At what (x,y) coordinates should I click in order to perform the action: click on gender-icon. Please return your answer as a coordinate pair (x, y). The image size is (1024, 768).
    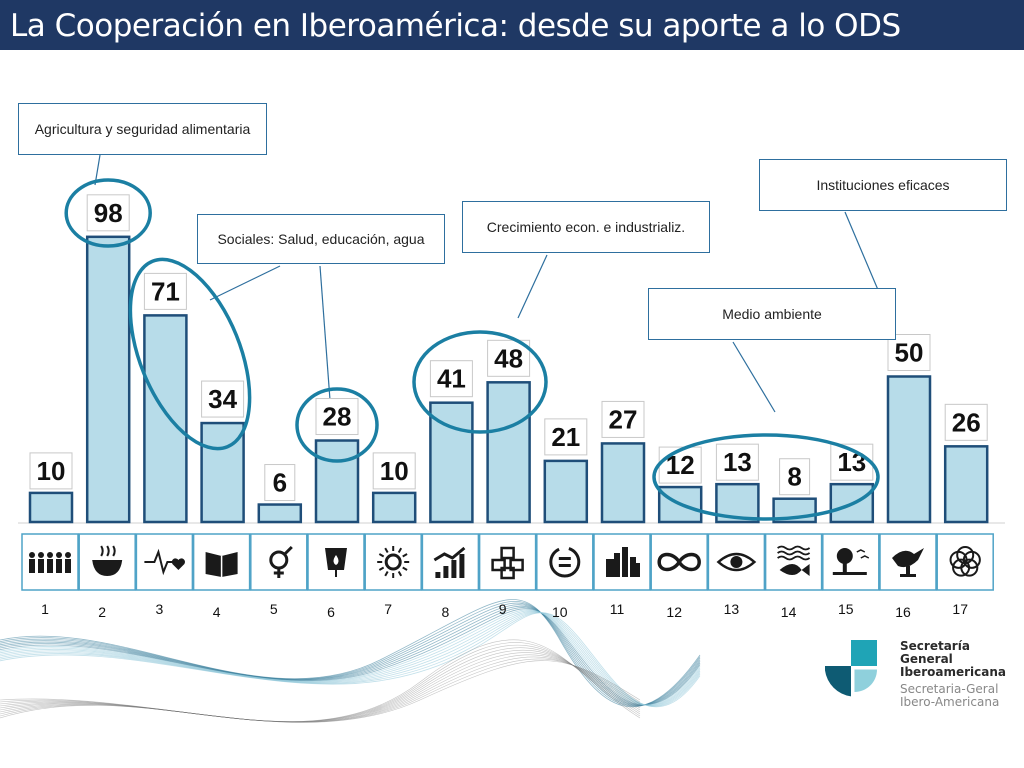
    Looking at the image, I should click on (279, 562).